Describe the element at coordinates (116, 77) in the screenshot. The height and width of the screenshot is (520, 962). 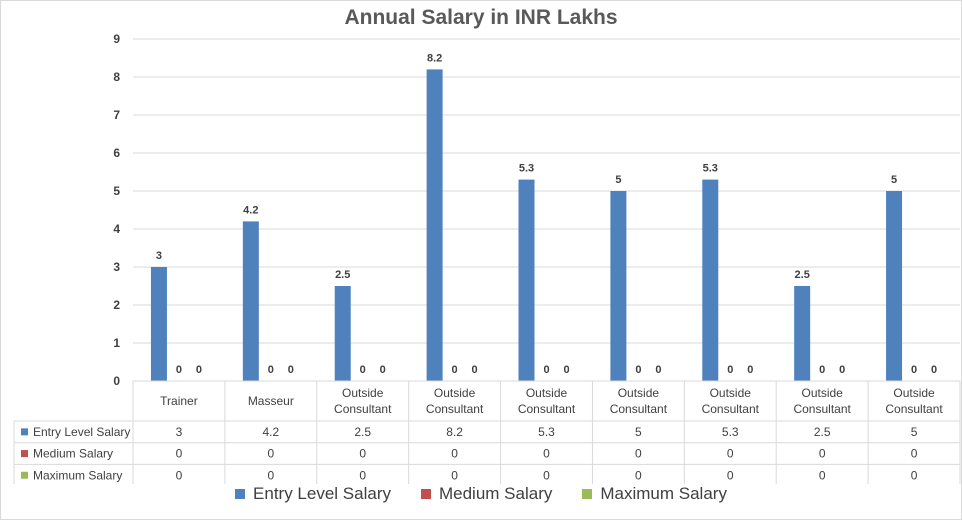
I see `y-tick-label: 8` at that location.